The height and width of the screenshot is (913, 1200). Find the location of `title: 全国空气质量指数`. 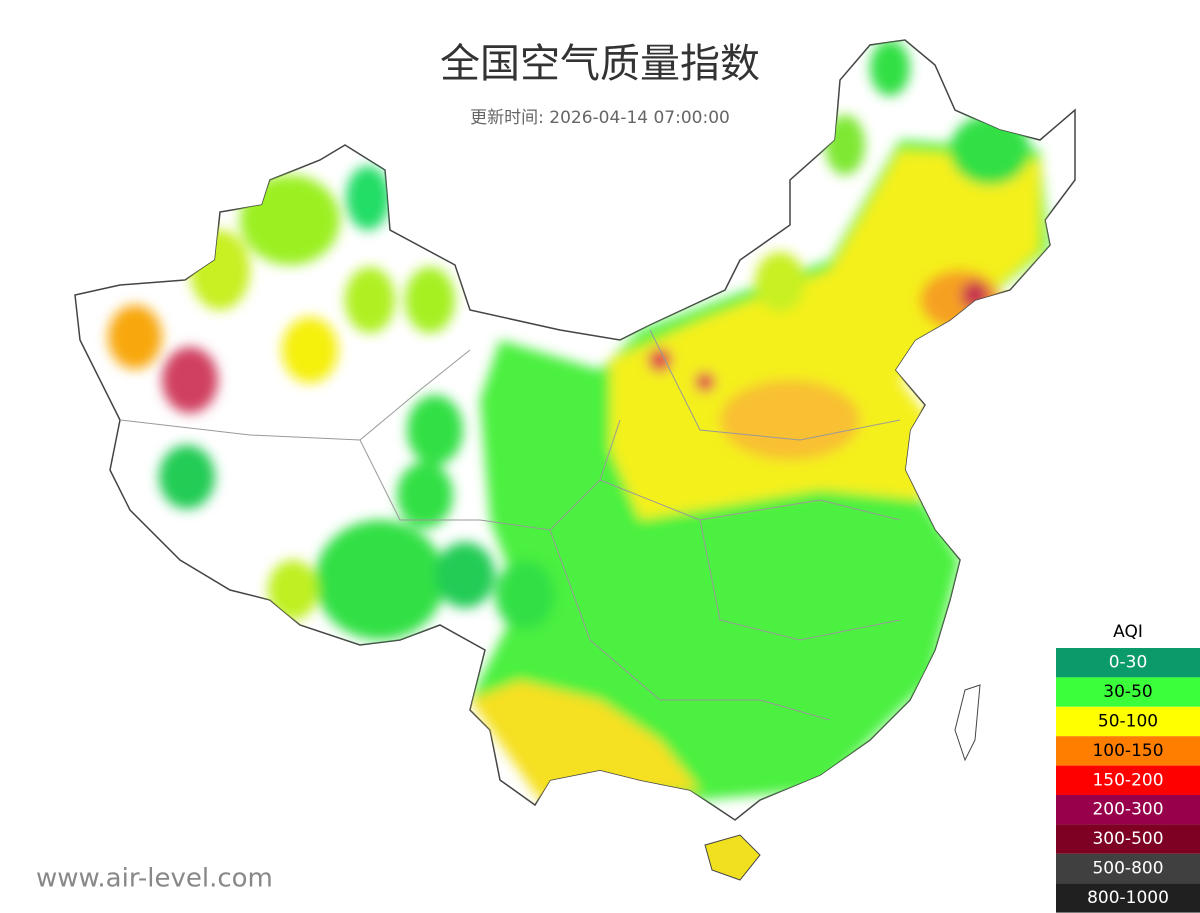

title: 全国空气质量指数 is located at coordinates (600, 64).